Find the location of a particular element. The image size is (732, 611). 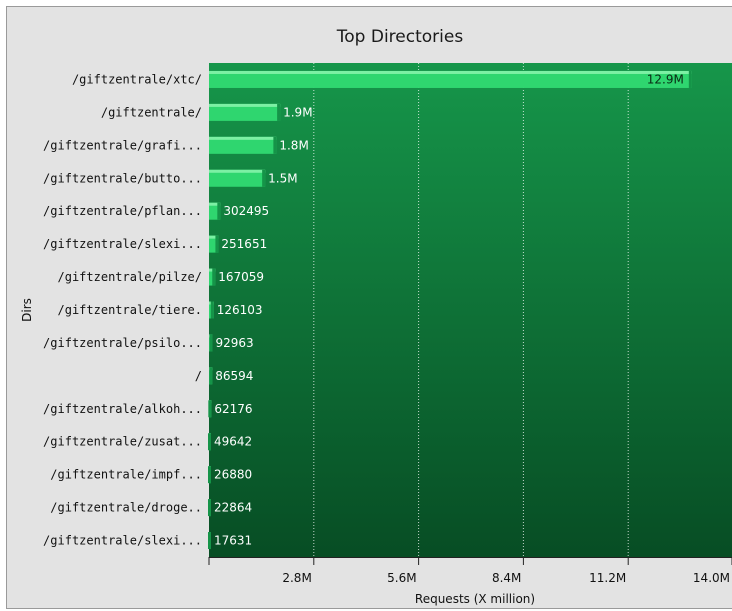

value-label: 62176 is located at coordinates (233, 409).